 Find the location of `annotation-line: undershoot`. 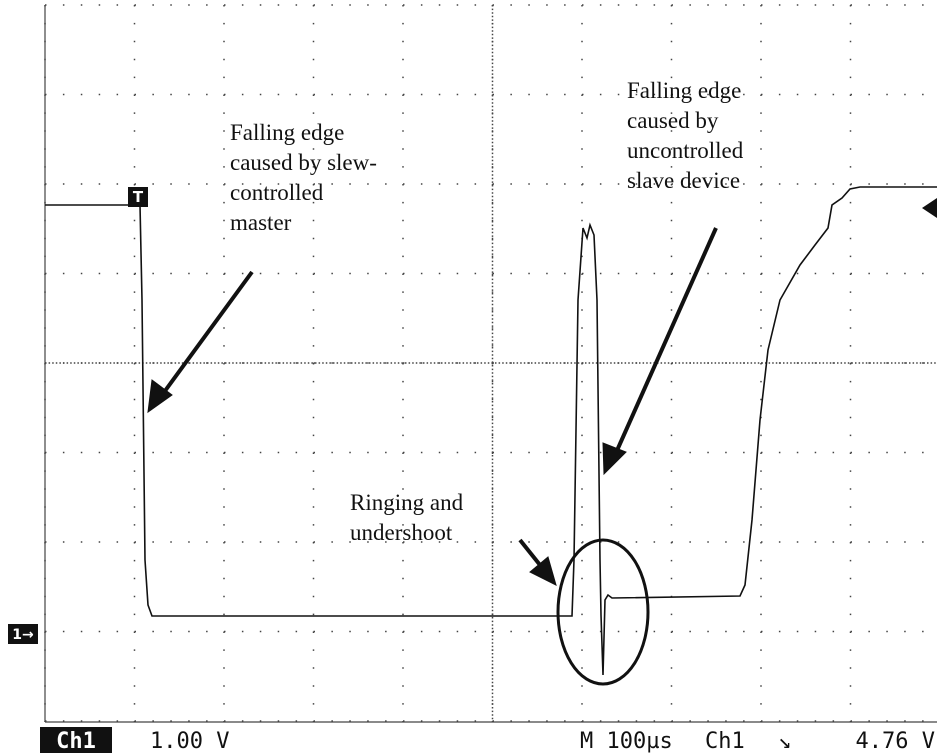

annotation-line: undershoot is located at coordinates (401, 532).